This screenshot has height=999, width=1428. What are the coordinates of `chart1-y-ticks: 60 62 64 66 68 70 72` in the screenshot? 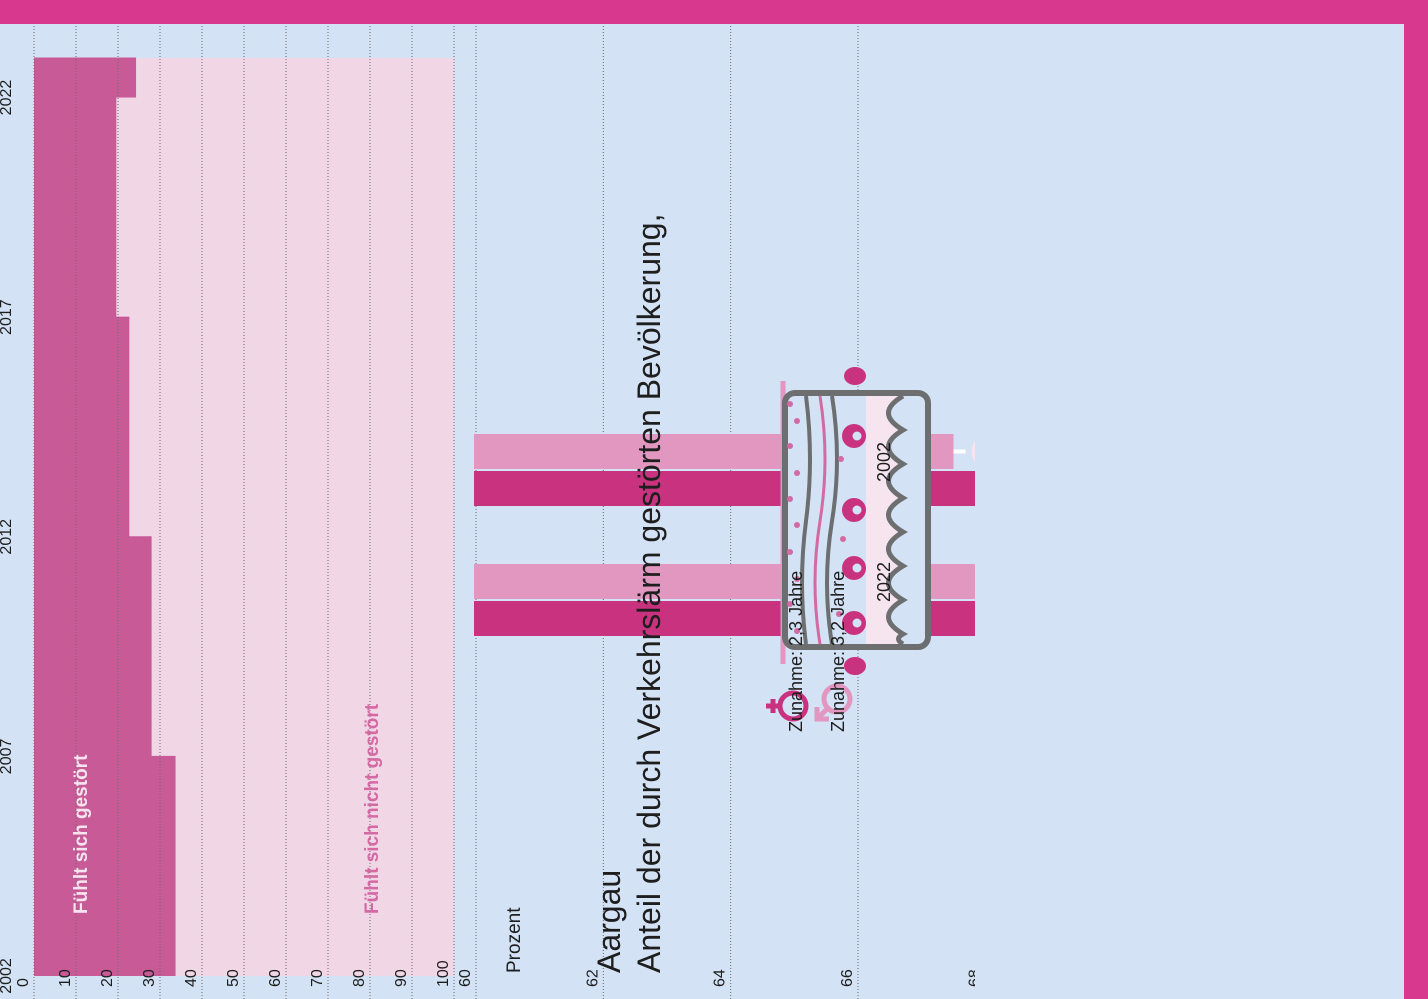 It's located at (847, 978).